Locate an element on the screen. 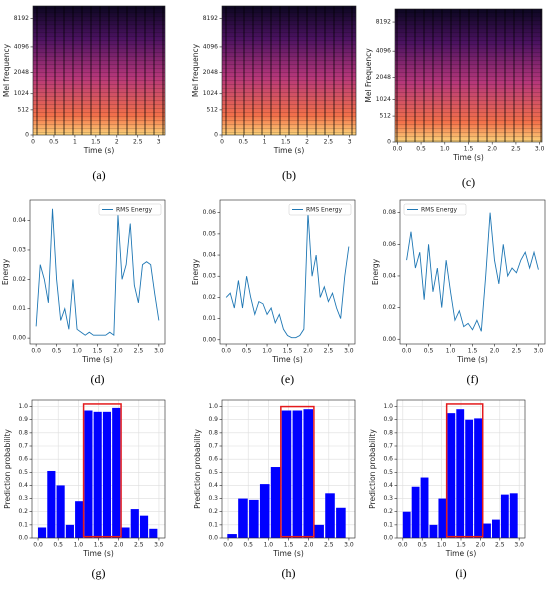 The width and height of the screenshot is (550, 592). y-tick-label: 0.1 is located at coordinates (23, 524).